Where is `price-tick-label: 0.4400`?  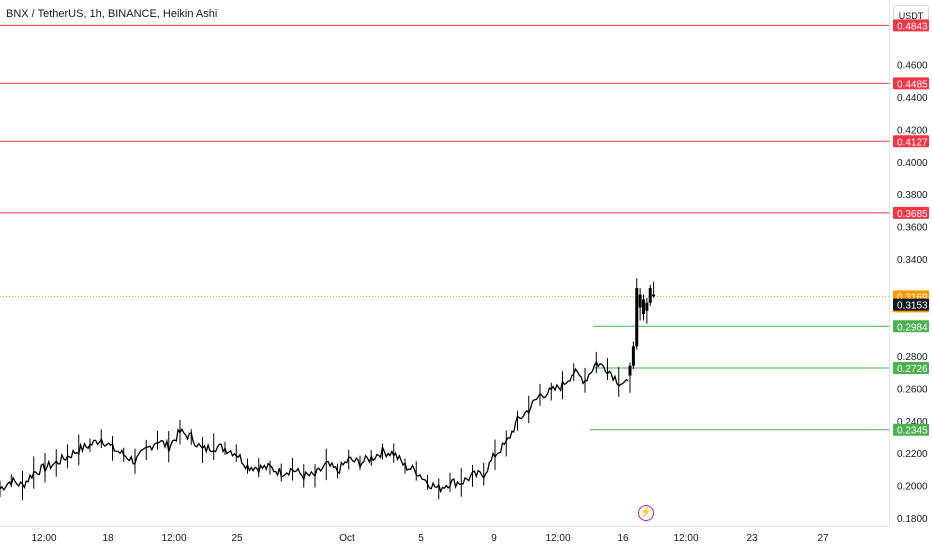
price-tick-label: 0.4400 is located at coordinates (912, 98).